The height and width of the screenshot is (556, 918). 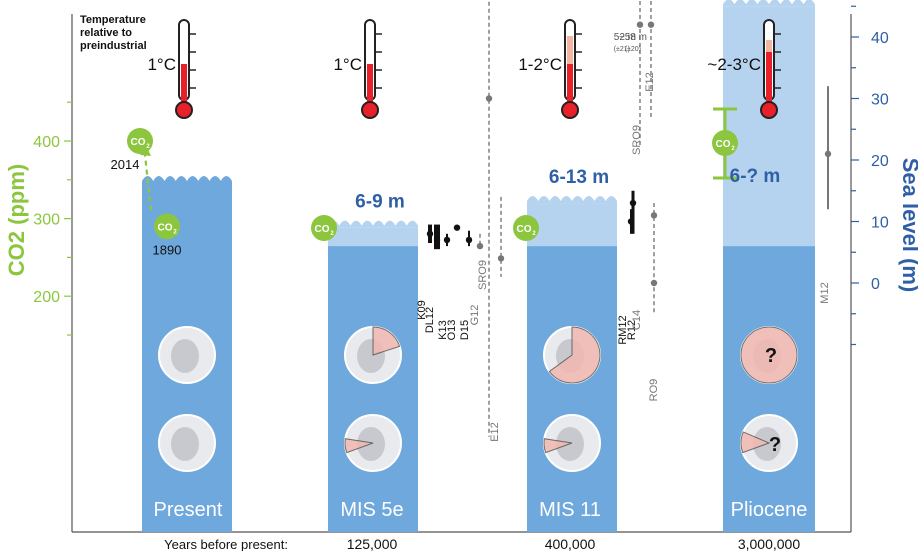 I want to click on period-mis11-thermometer-fill, so click(x=570, y=85).